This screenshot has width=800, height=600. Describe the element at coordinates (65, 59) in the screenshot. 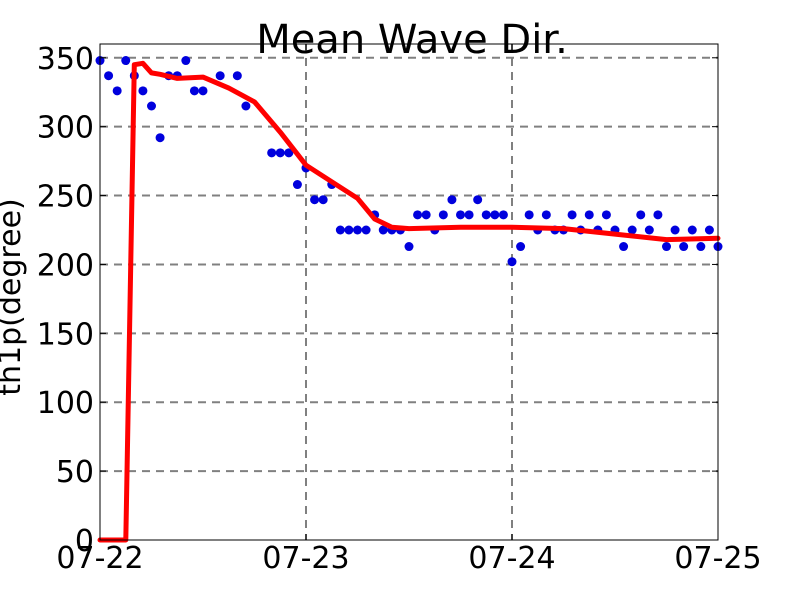

I see `y-tick-label: 350` at that location.